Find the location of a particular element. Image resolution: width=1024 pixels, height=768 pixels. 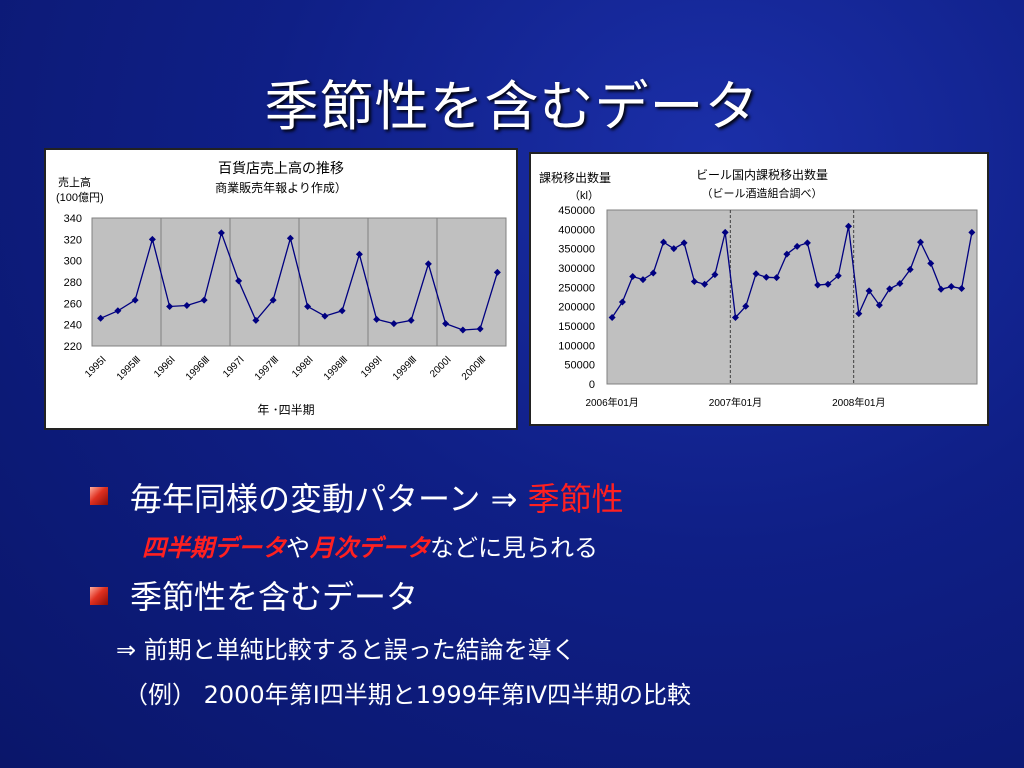

y-tick-label: 150000 is located at coordinates (576, 327).